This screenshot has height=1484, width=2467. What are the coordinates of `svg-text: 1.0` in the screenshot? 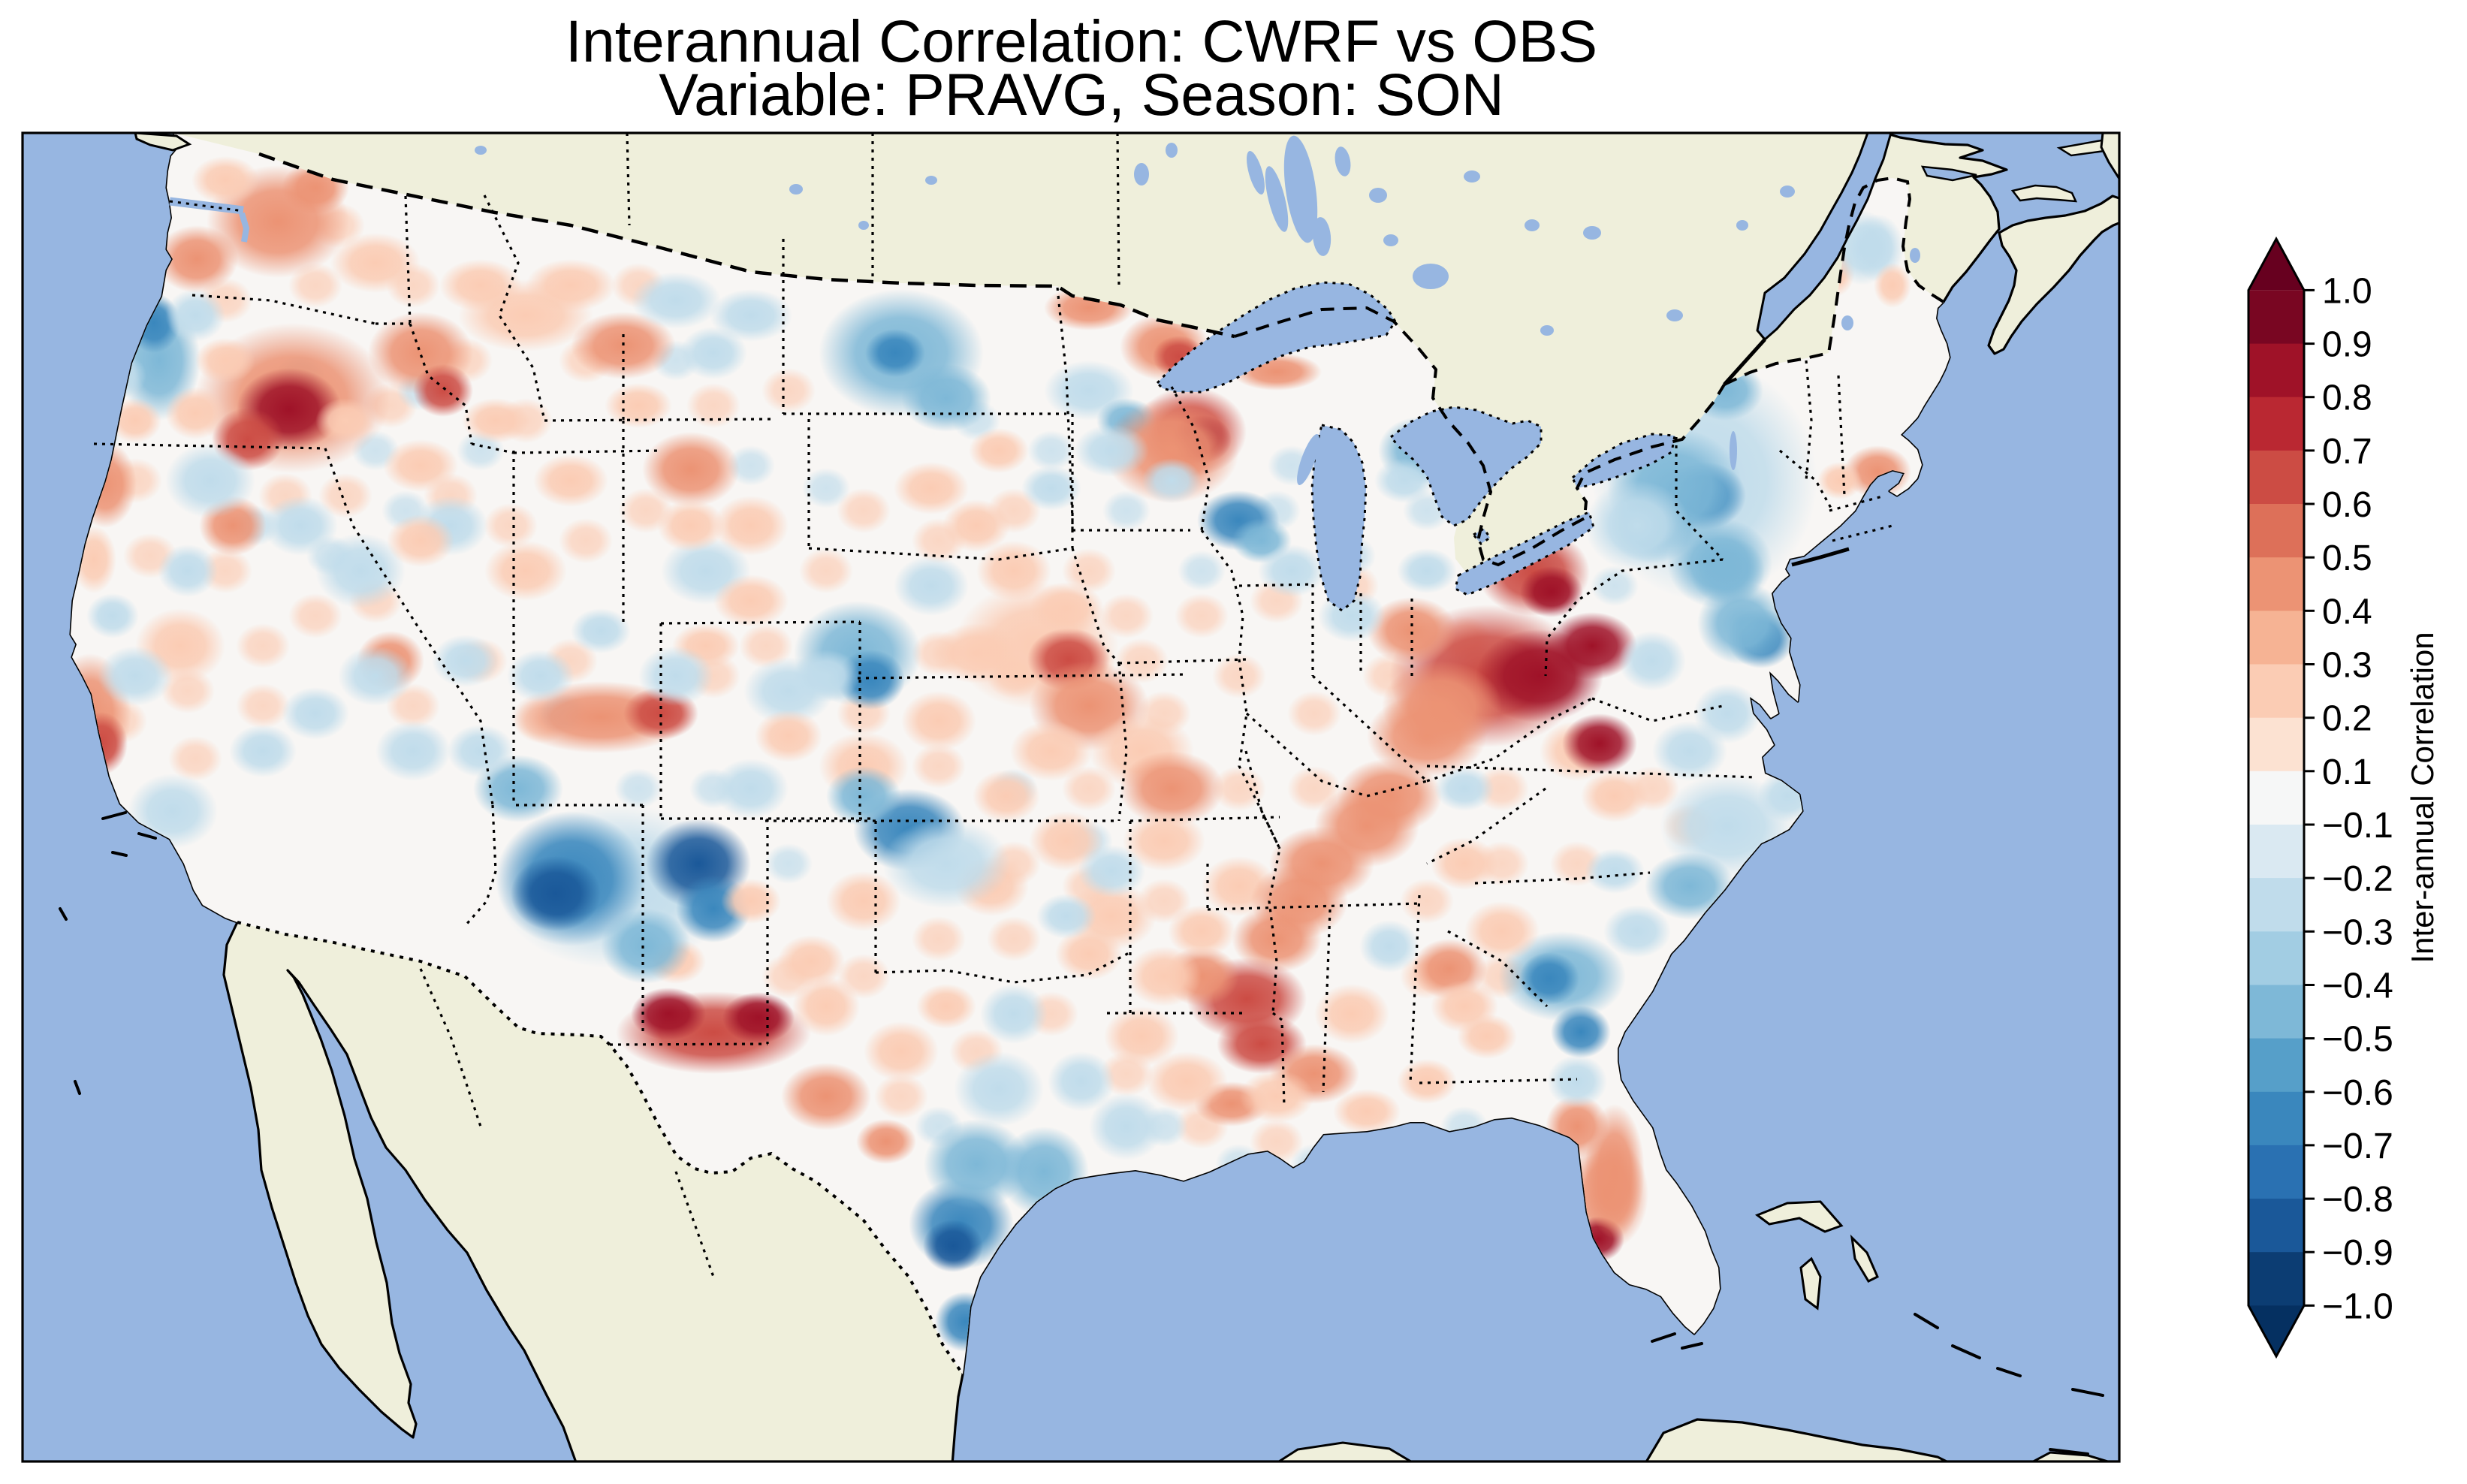 It's located at (2347, 291).